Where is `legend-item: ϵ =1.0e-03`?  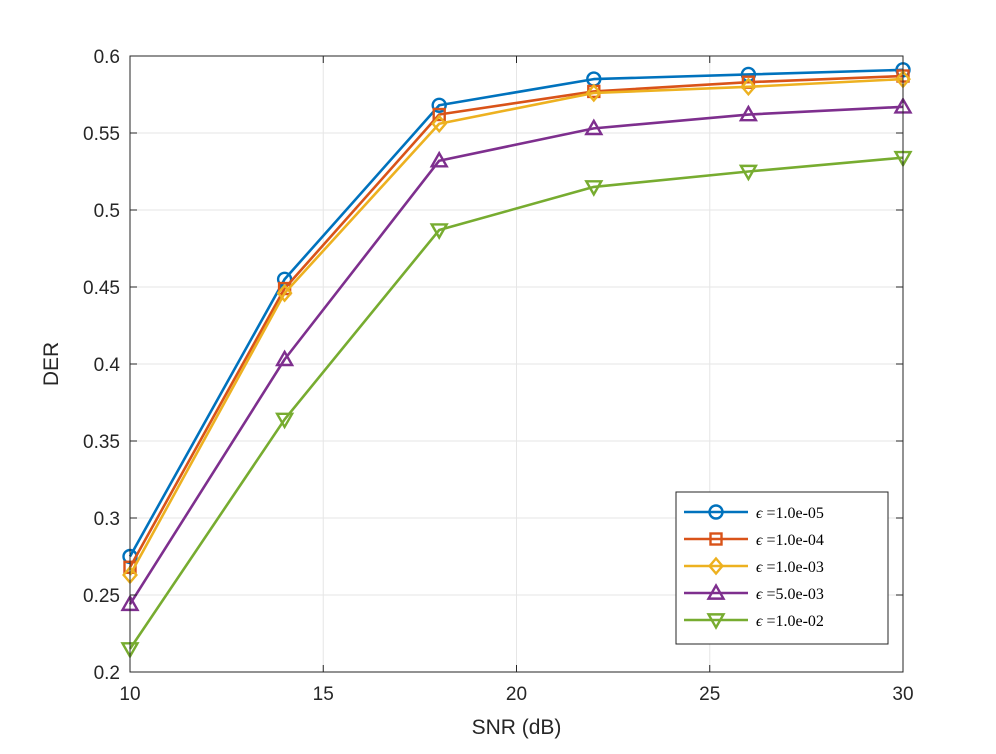 legend-item: ϵ =1.0e-03 is located at coordinates (754, 566).